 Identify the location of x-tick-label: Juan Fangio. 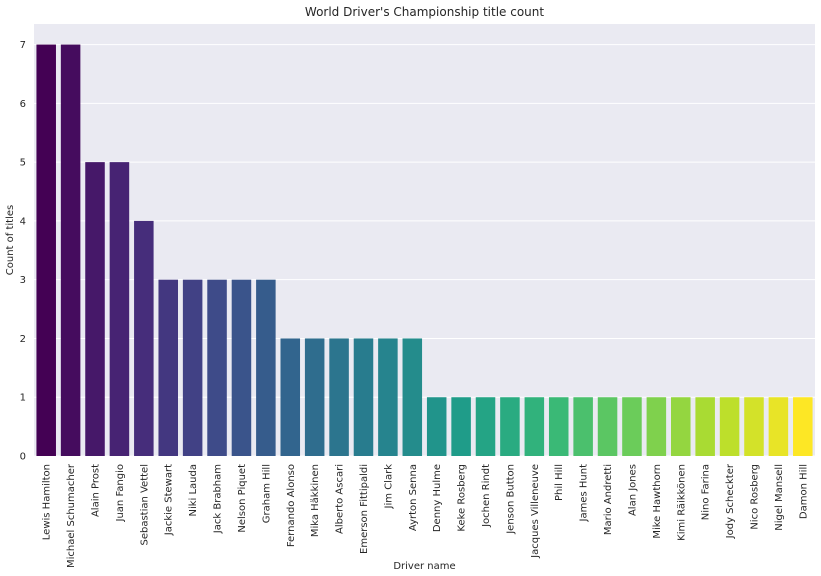
(120, 493).